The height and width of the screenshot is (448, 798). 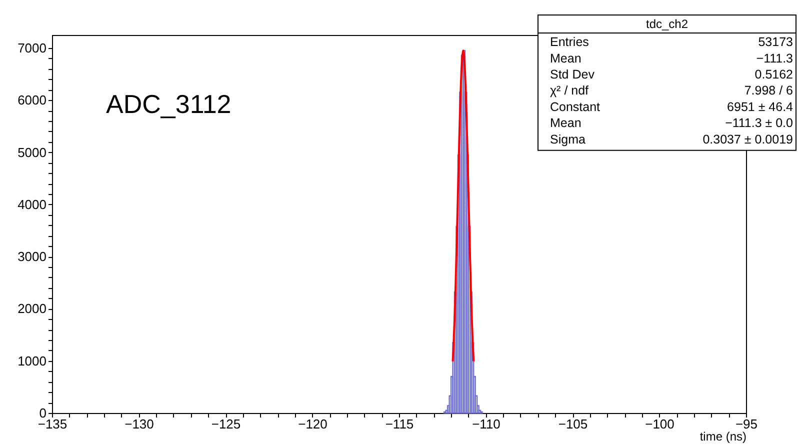 What do you see at coordinates (486, 424) in the screenshot?
I see `x-tick-label: −110` at bounding box center [486, 424].